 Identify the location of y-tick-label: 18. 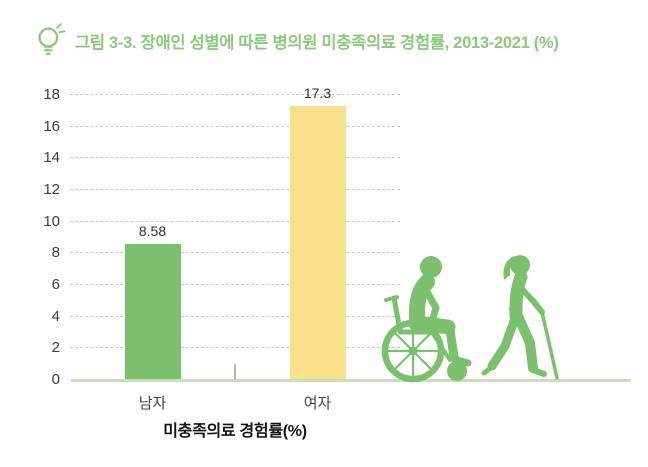
(51, 94).